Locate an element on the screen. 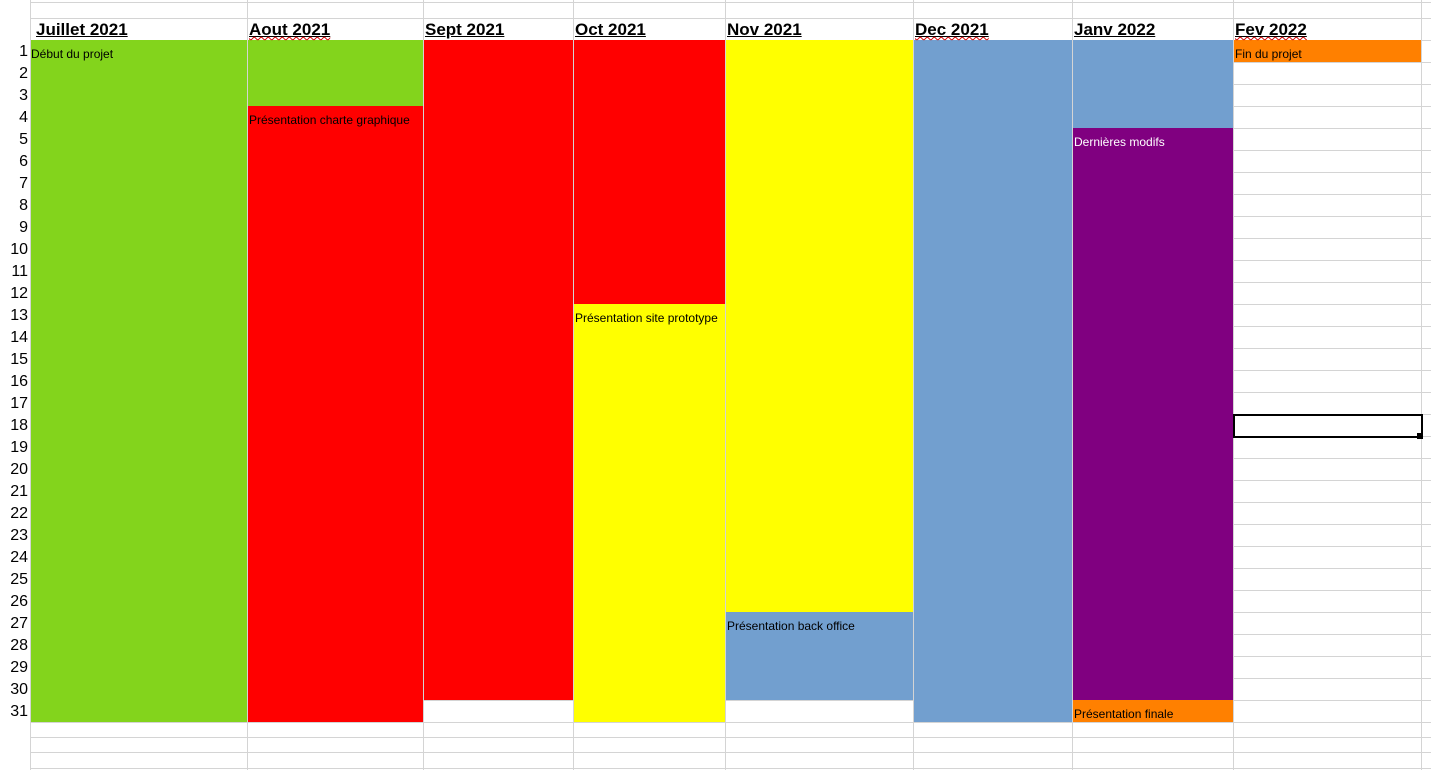 This screenshot has width=1431, height=770. month-header-dec-text: Dec 2021 is located at coordinates (952, 29).